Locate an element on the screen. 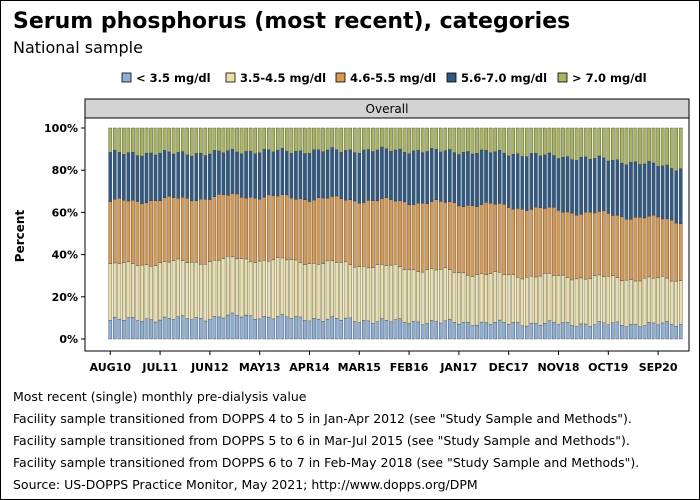 This screenshot has width=700, height=500. x-tick-label: FEB16 is located at coordinates (409, 367).